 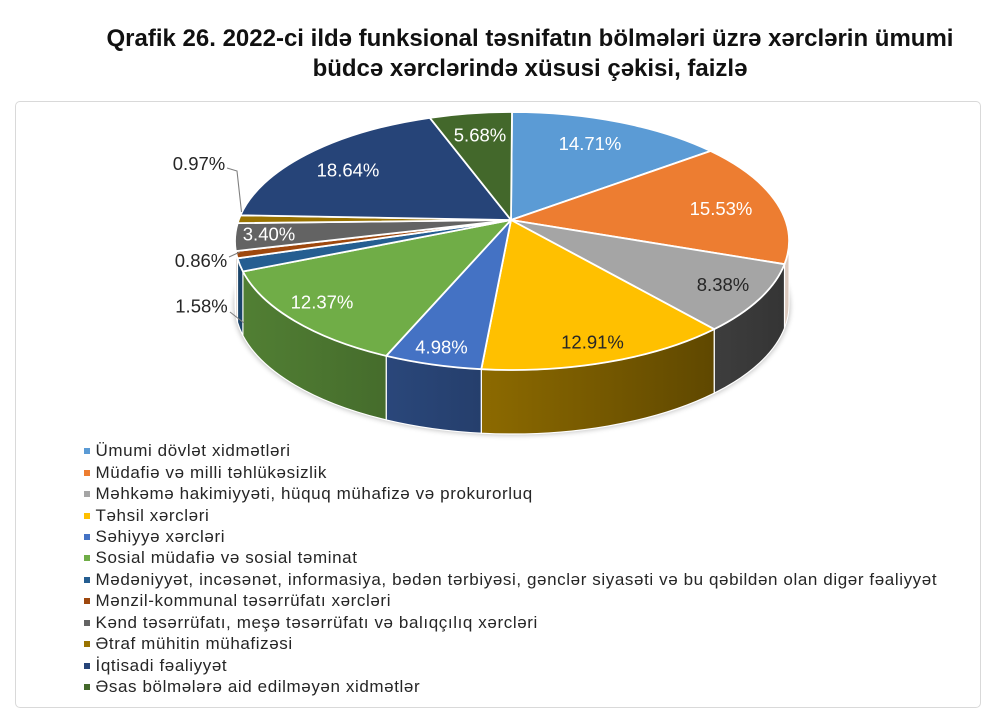 What do you see at coordinates (201, 306) in the screenshot?
I see `svg-text: 1.58%` at bounding box center [201, 306].